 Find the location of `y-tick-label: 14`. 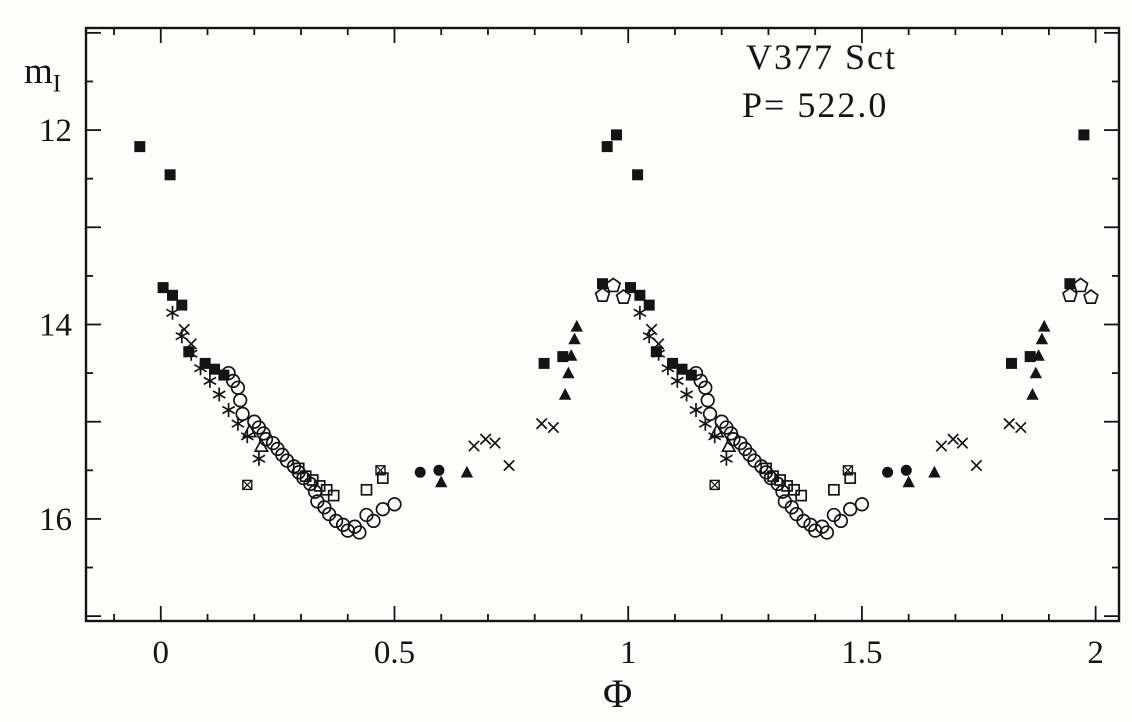

y-tick-label: 14 is located at coordinates (55, 326).